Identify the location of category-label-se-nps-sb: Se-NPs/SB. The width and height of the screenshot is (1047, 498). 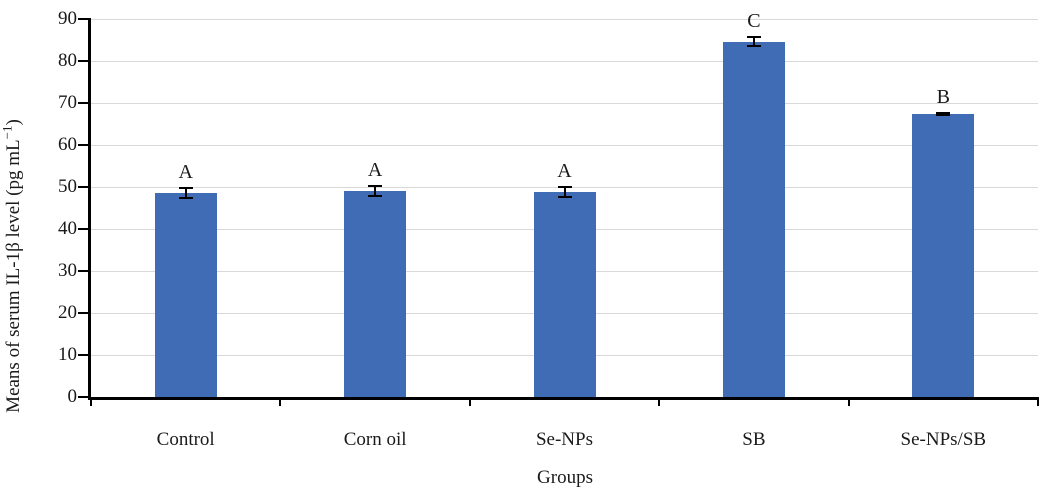
(943, 439).